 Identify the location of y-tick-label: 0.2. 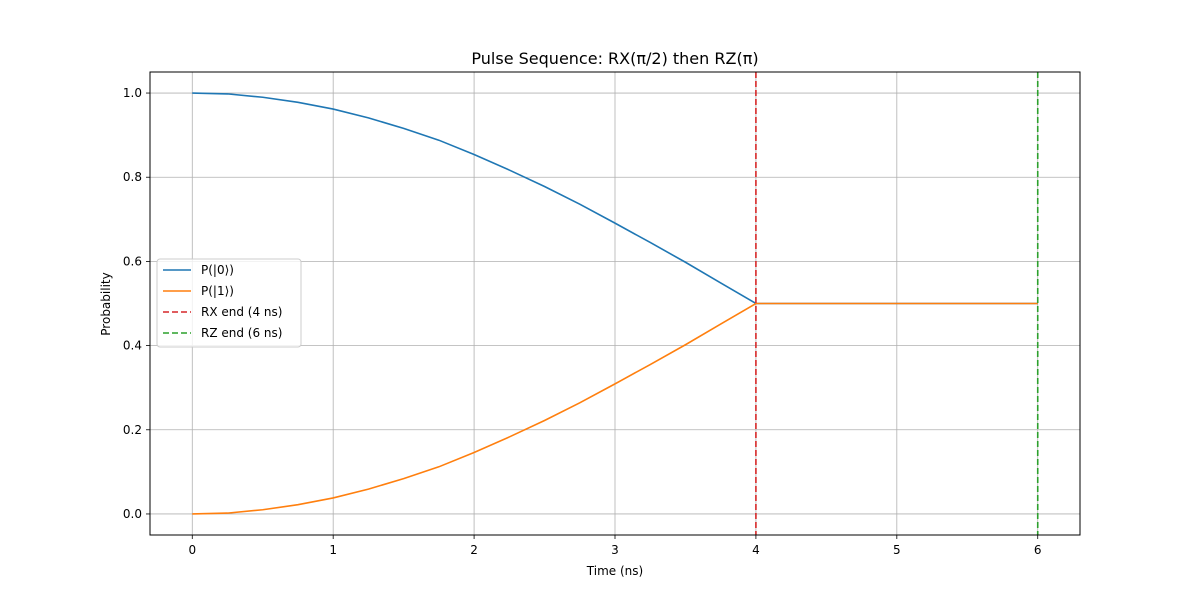
(132, 430).